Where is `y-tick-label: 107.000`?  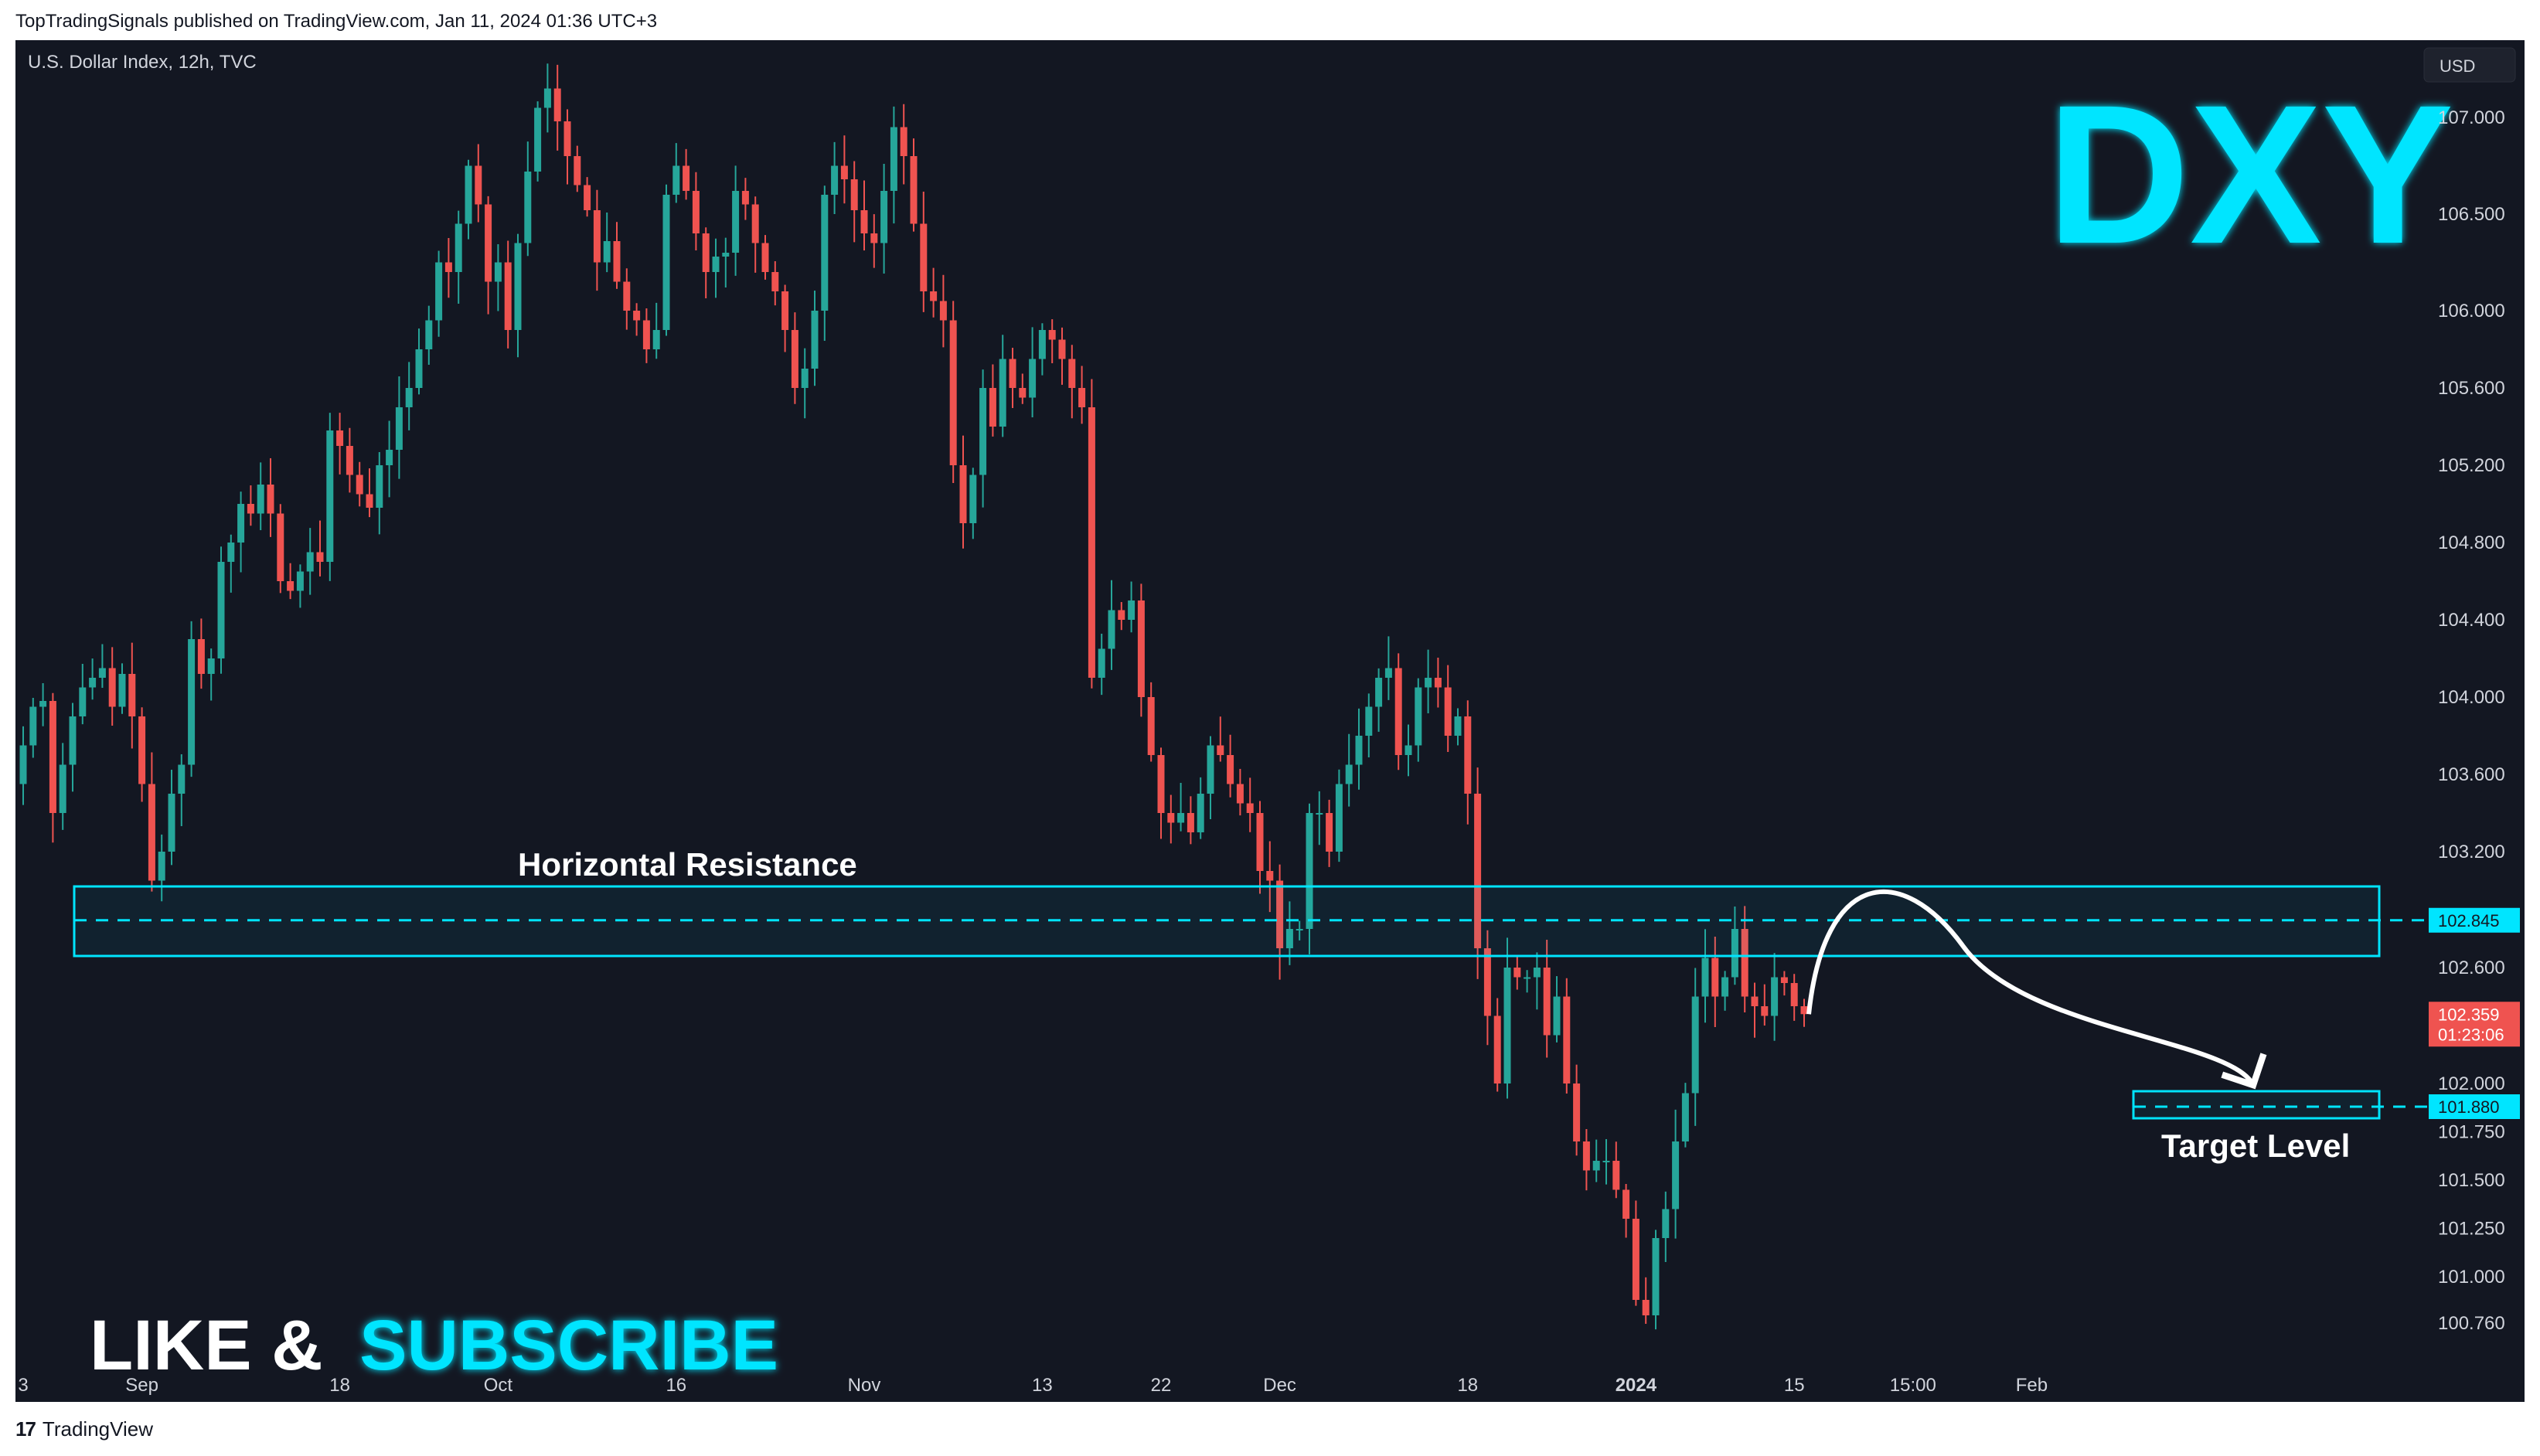
y-tick-label: 107.000 is located at coordinates (2472, 118).